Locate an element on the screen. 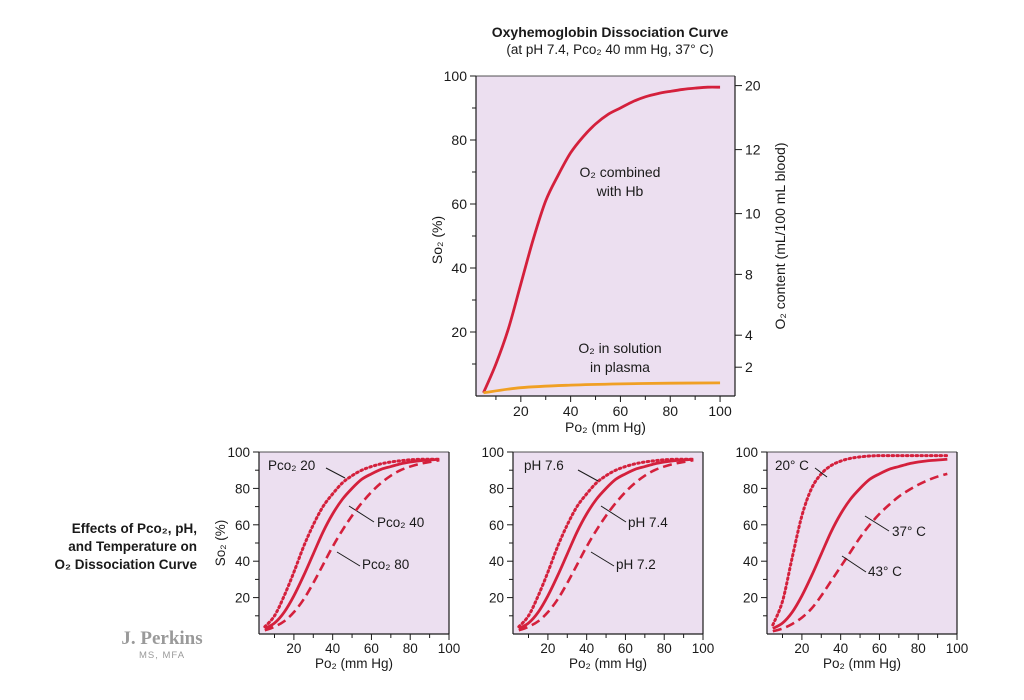 The image size is (1024, 700). temp-x-tick-label: 20 is located at coordinates (801, 648).